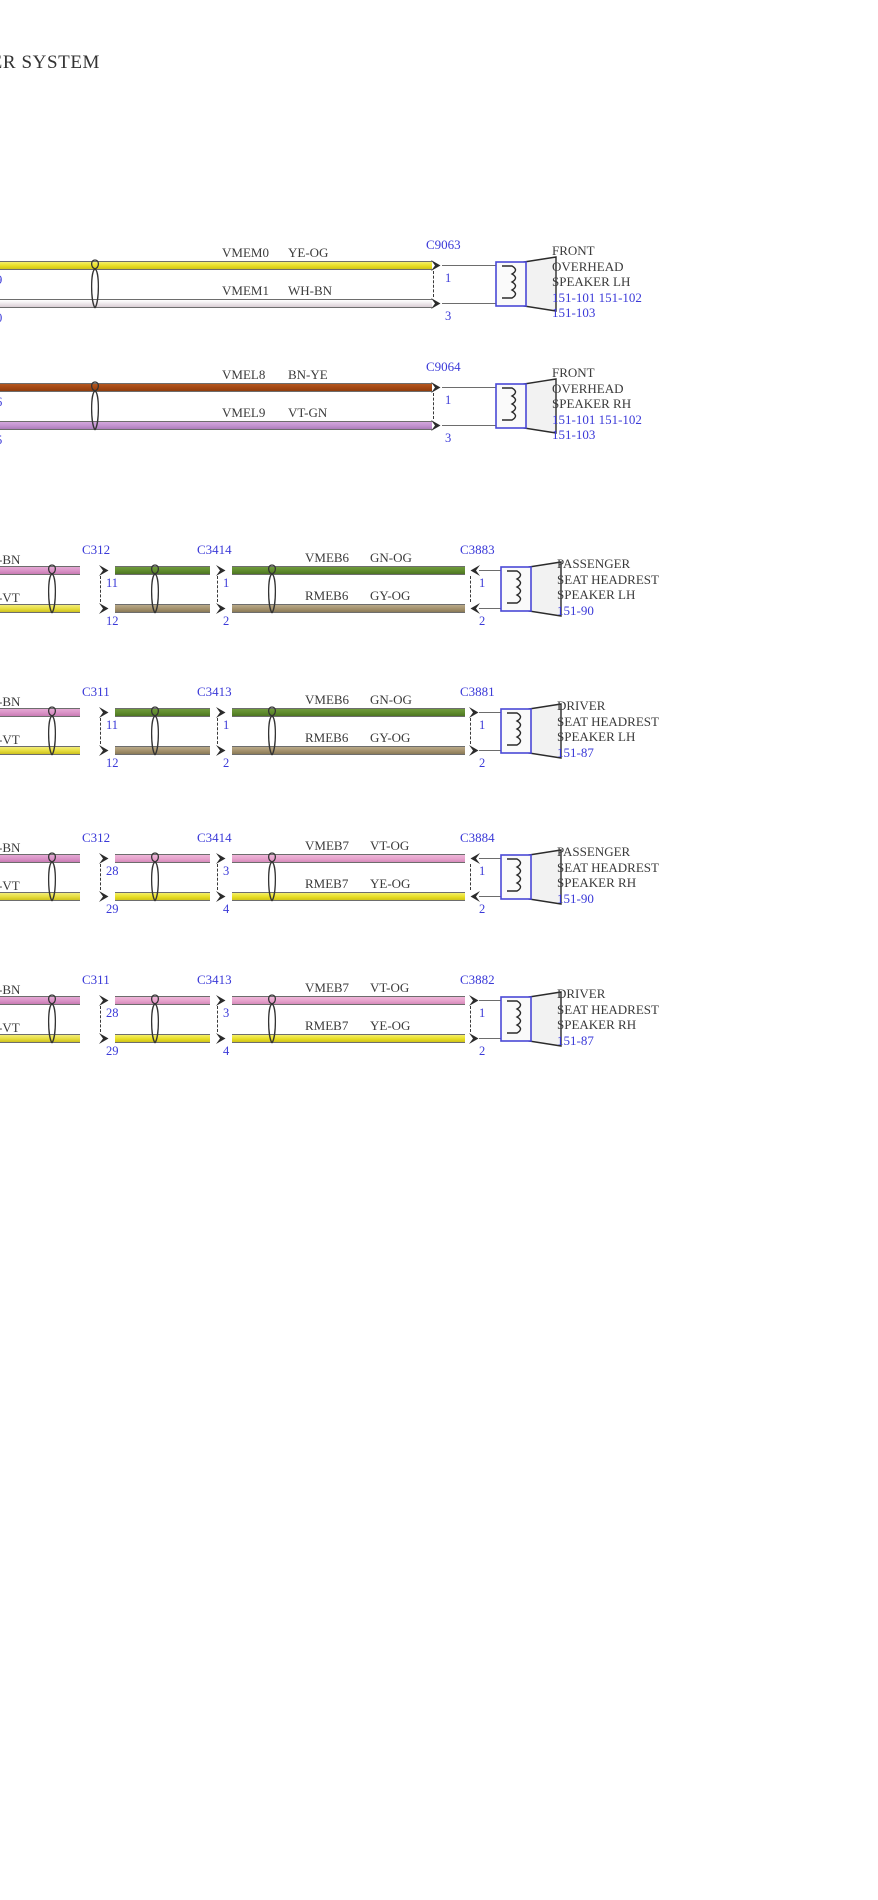 This screenshot has height=1900, width=878. Describe the element at coordinates (482, 583) in the screenshot. I see `pin-right-passenger-seat-headrest-lh-0: 1` at that location.